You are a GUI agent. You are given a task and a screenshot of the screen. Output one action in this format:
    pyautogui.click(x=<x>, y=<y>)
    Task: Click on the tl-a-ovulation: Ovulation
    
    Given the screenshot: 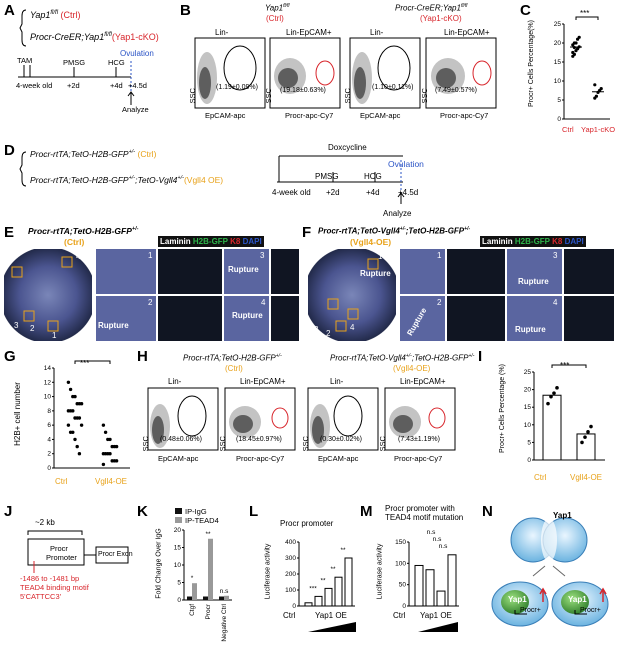 What is the action you would take?
    pyautogui.click(x=137, y=53)
    